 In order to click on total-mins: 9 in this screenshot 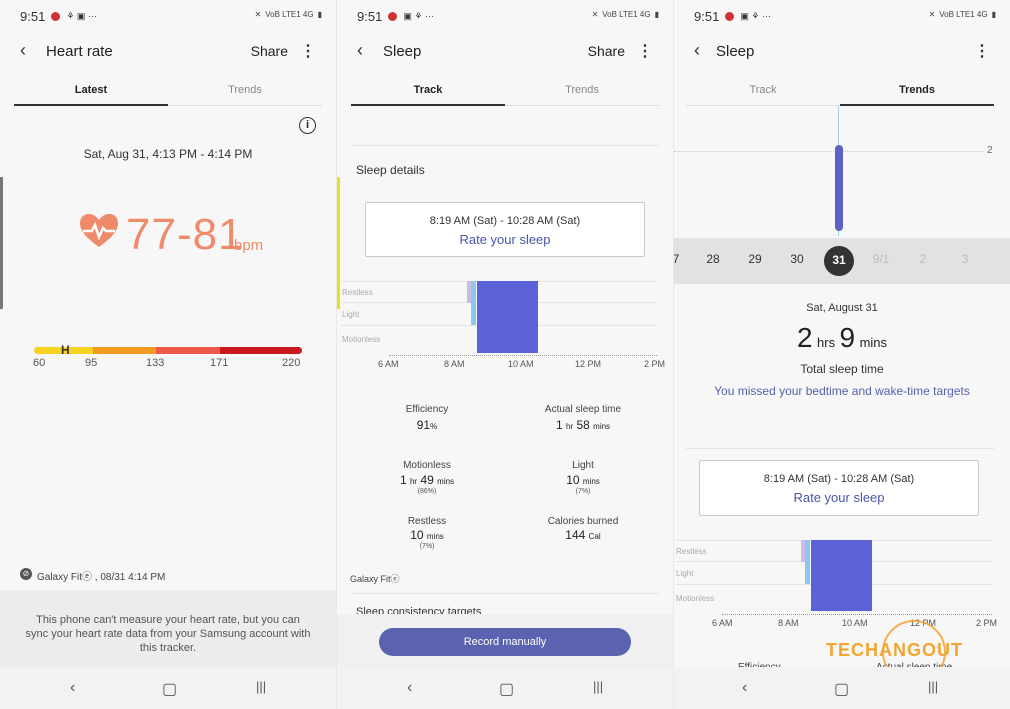, I will do `click(847, 337)`.